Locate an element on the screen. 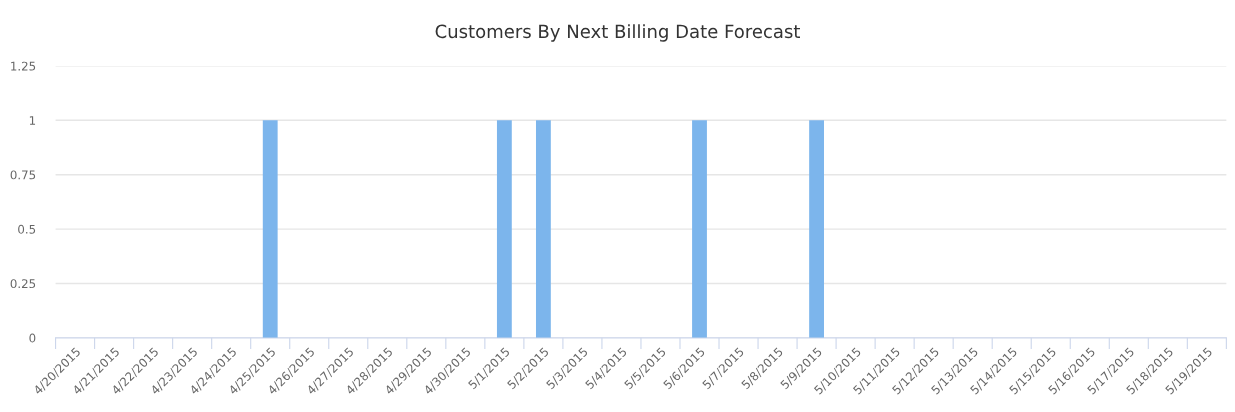 The height and width of the screenshot is (412, 1235). y-tick-label: 0 is located at coordinates (32, 338).